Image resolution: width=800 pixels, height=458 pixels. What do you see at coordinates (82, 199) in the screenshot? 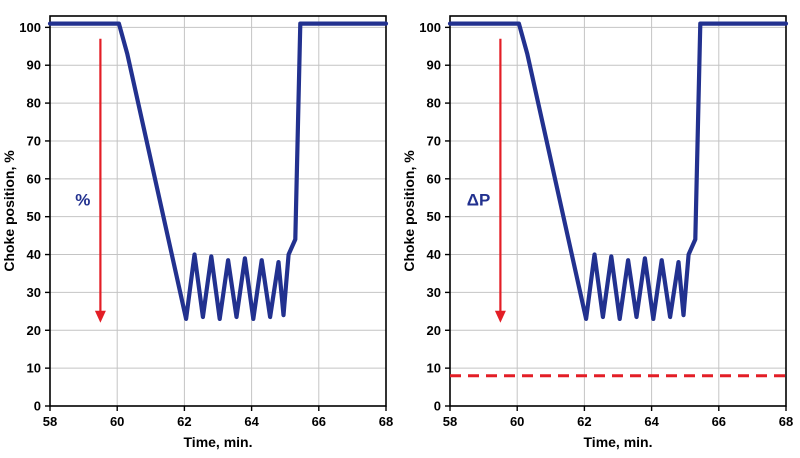
I see `chart-annotation: %` at bounding box center [82, 199].